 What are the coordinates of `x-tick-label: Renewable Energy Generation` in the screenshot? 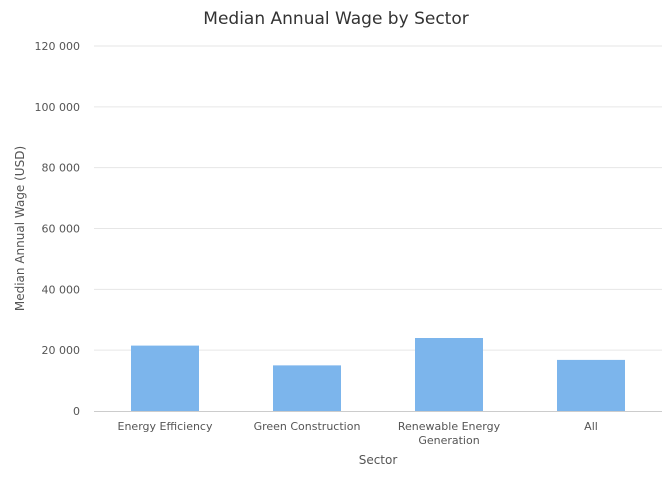 It's located at (449, 433).